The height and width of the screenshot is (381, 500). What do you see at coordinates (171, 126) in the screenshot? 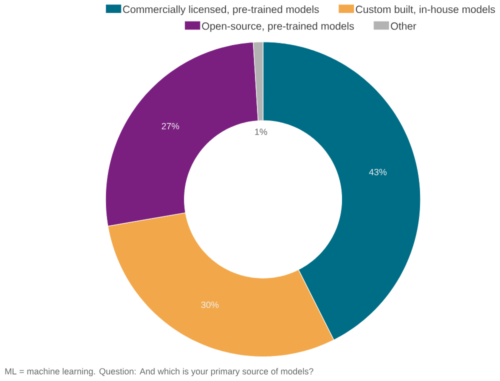
I see `data-label: 27%` at bounding box center [171, 126].